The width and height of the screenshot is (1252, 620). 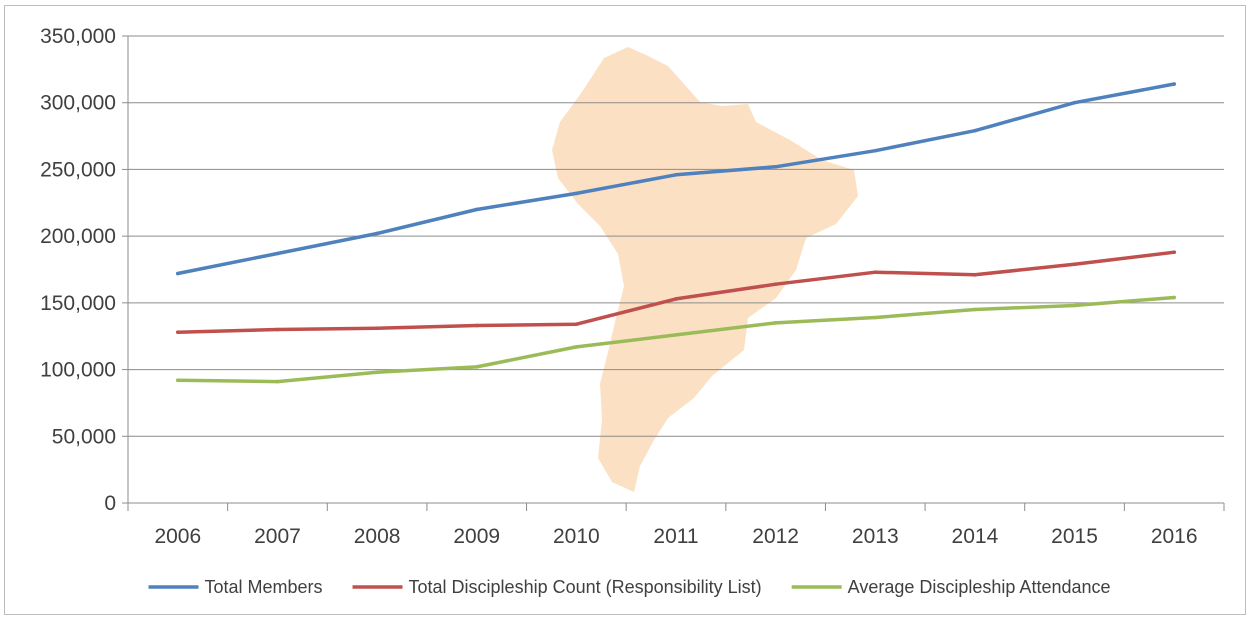 What do you see at coordinates (177, 536) in the screenshot?
I see `x-tick-label: 2006` at bounding box center [177, 536].